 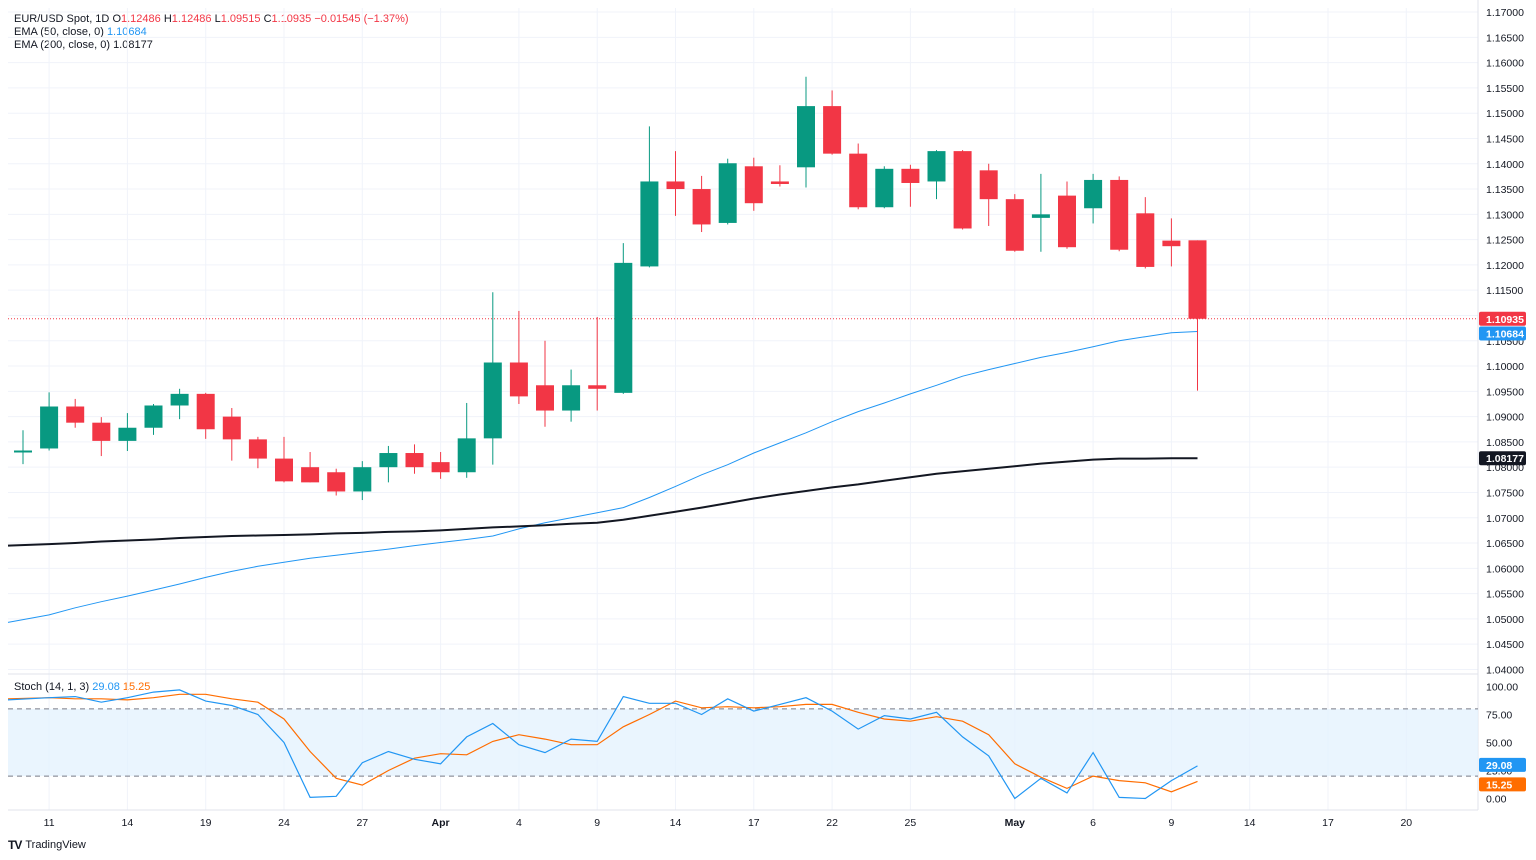 I want to click on open-label: O, so click(x=116, y=19).